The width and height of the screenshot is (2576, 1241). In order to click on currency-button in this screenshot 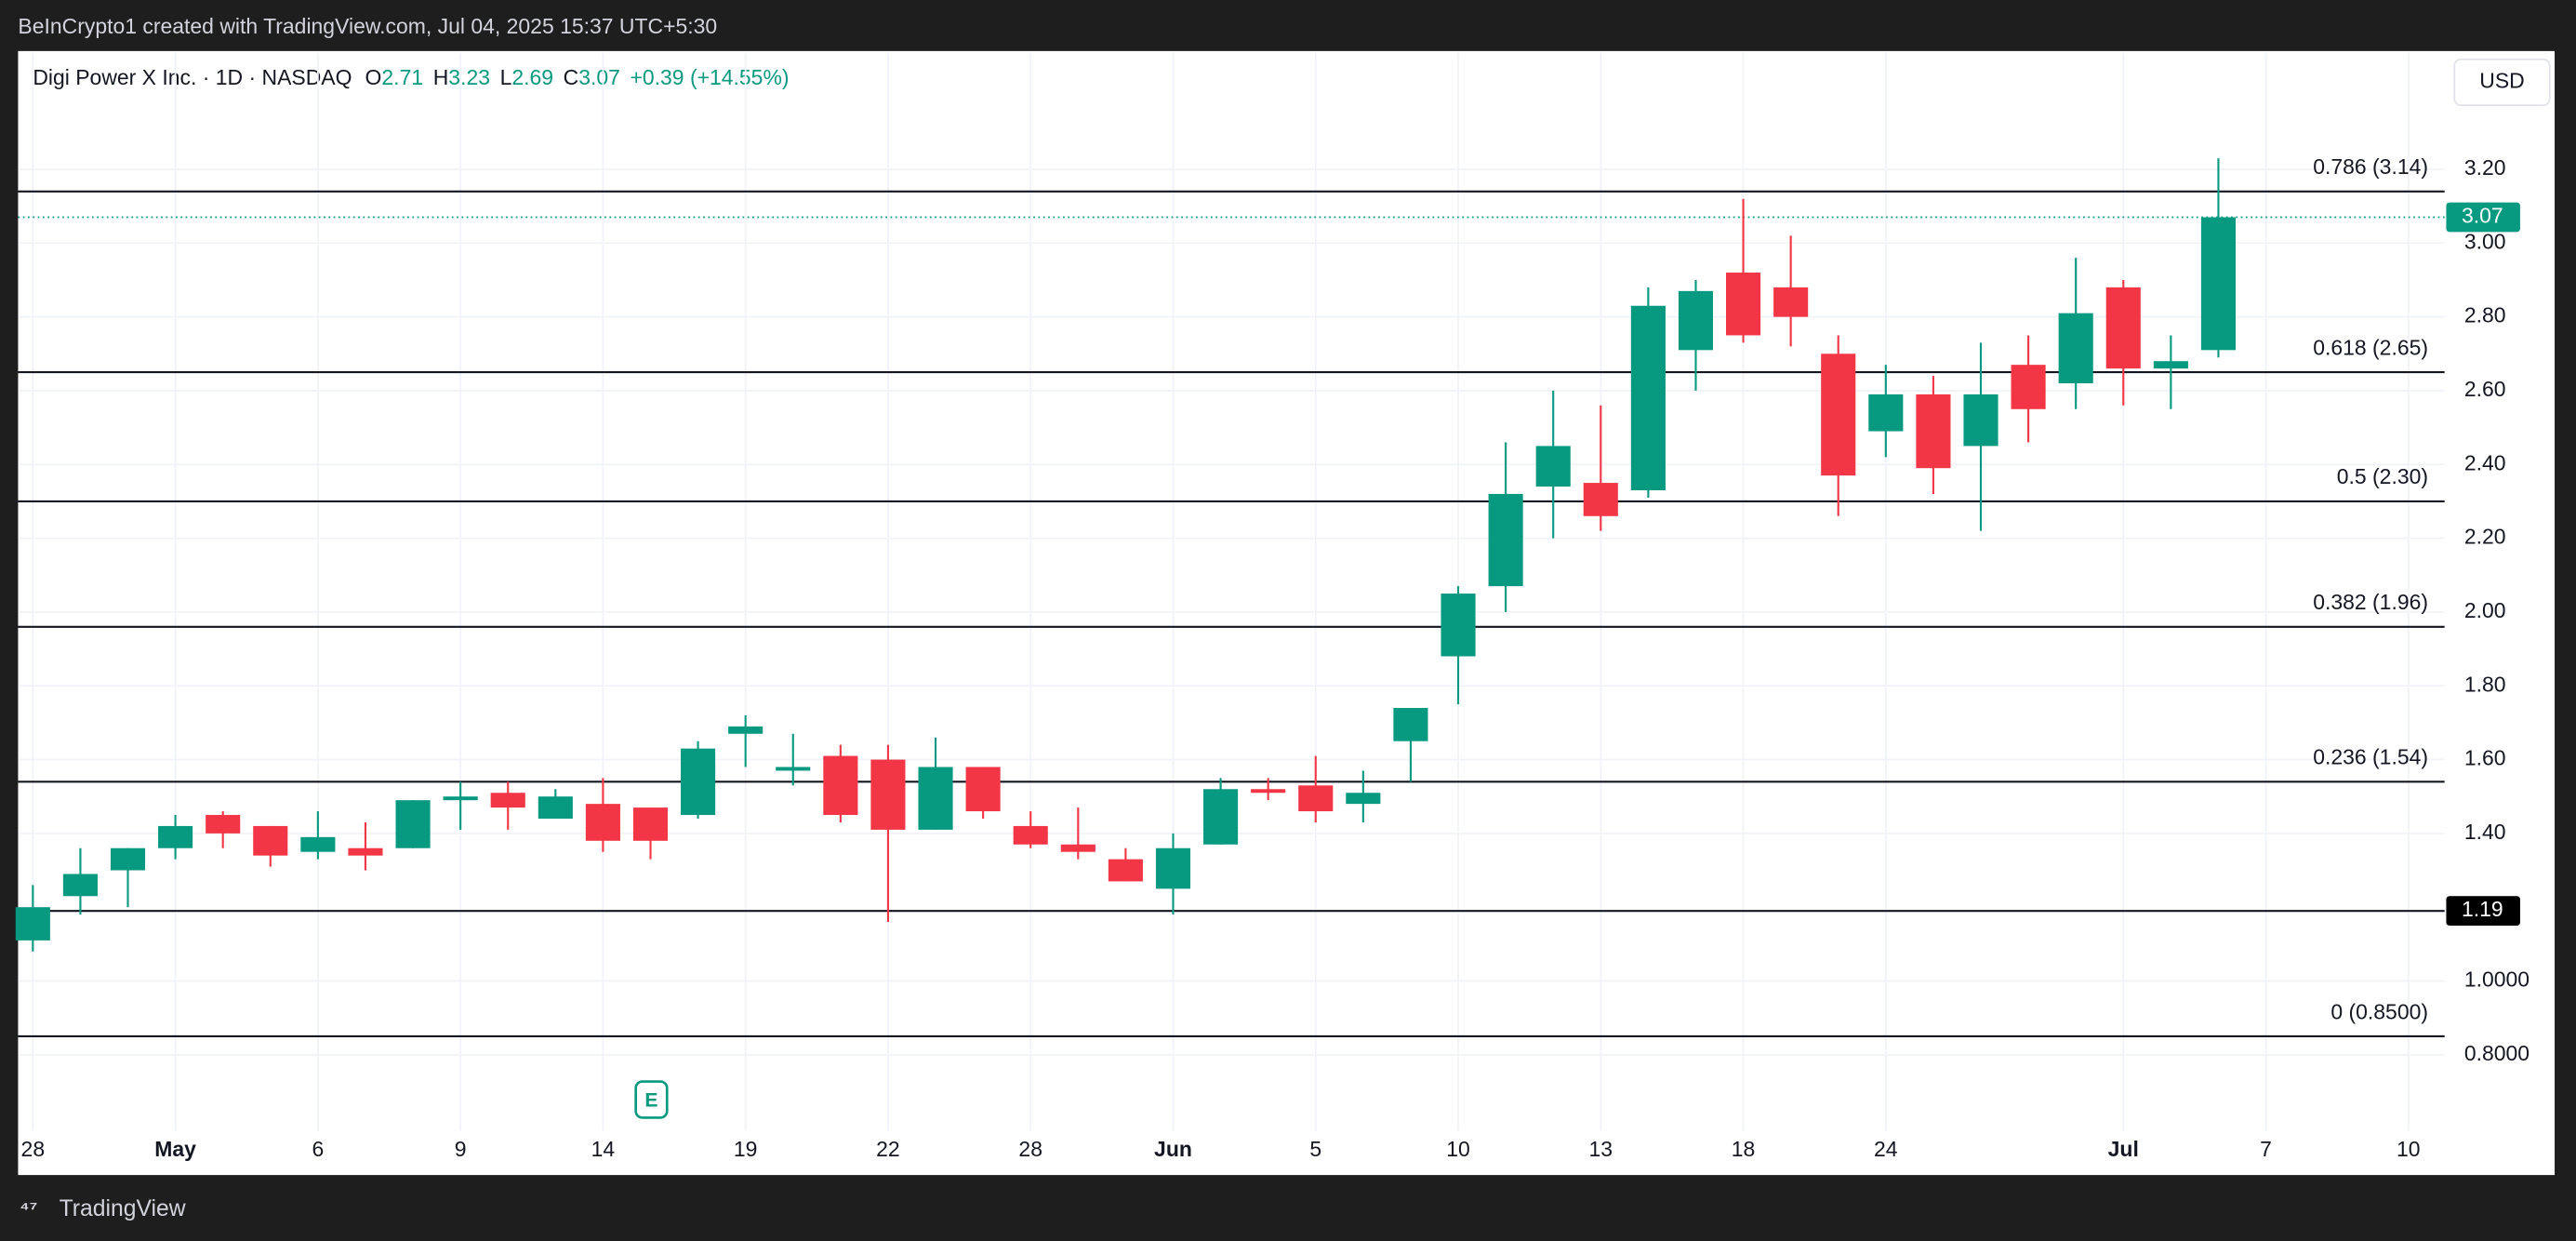, I will do `click(2502, 82)`.